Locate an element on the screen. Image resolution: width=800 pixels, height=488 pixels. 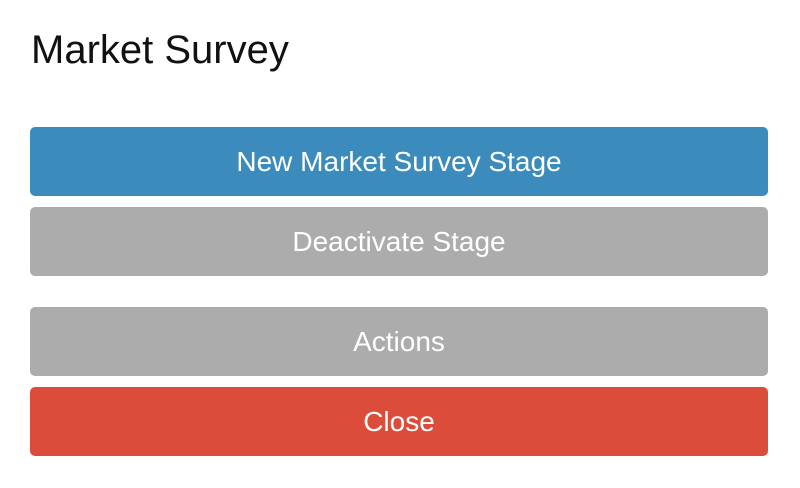
close-button: Close is located at coordinates (399, 421).